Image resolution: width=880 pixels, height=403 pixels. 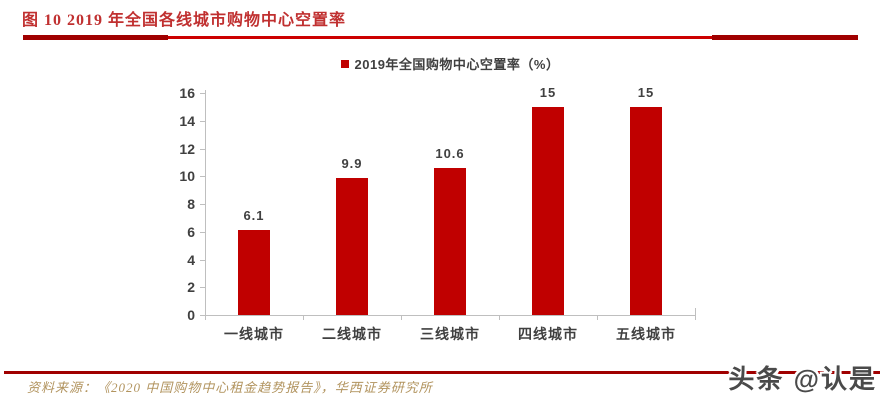 What do you see at coordinates (352, 163) in the screenshot?
I see `bar-value-label: 9.9` at bounding box center [352, 163].